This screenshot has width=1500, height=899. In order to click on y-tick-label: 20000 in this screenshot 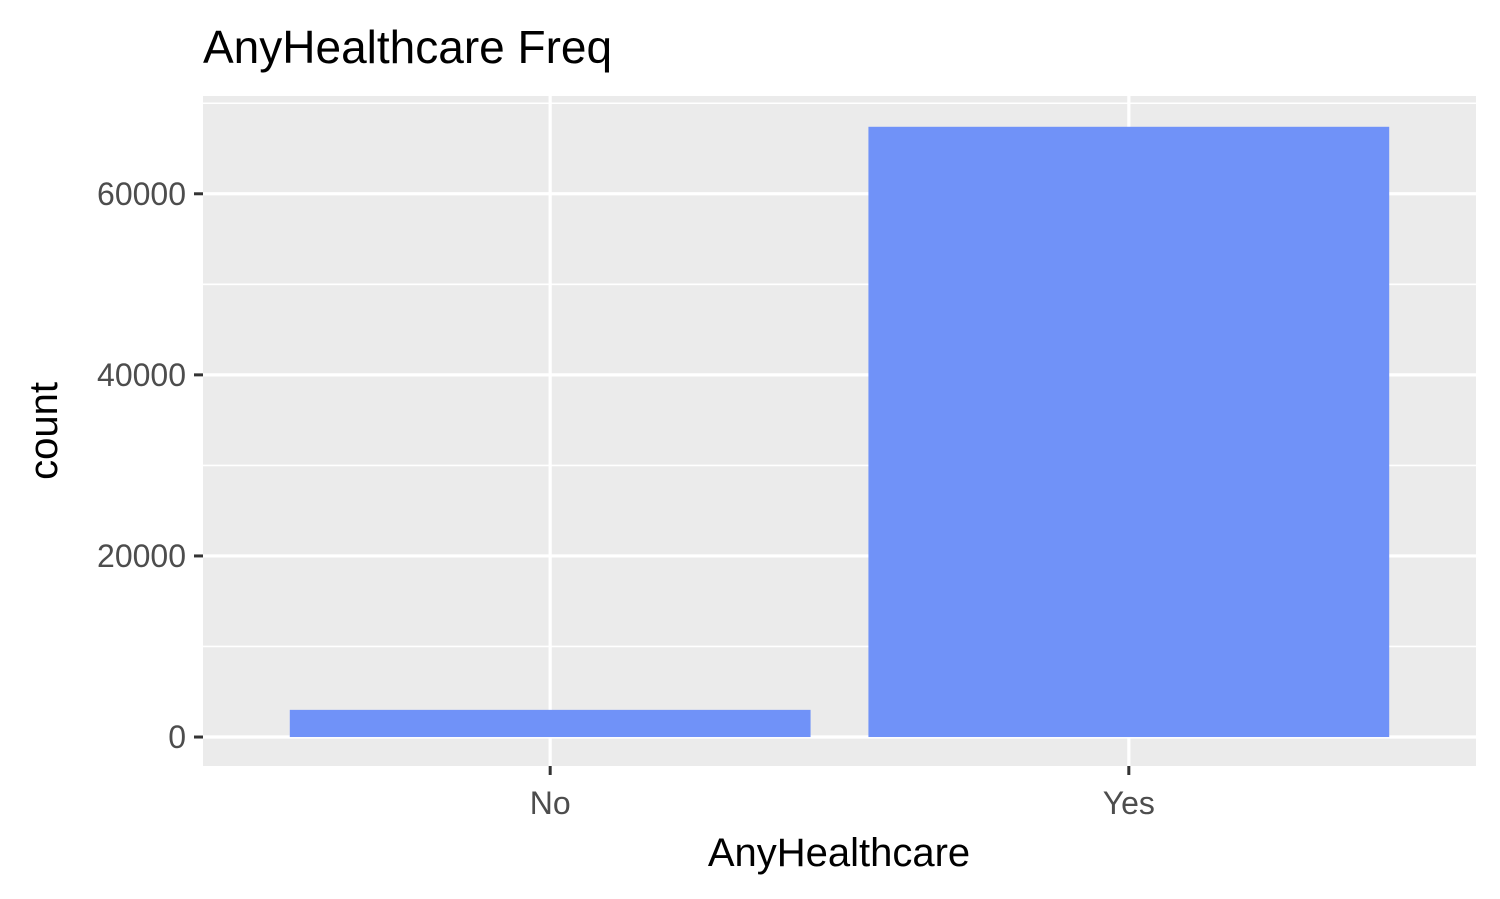, I will do `click(141, 556)`.